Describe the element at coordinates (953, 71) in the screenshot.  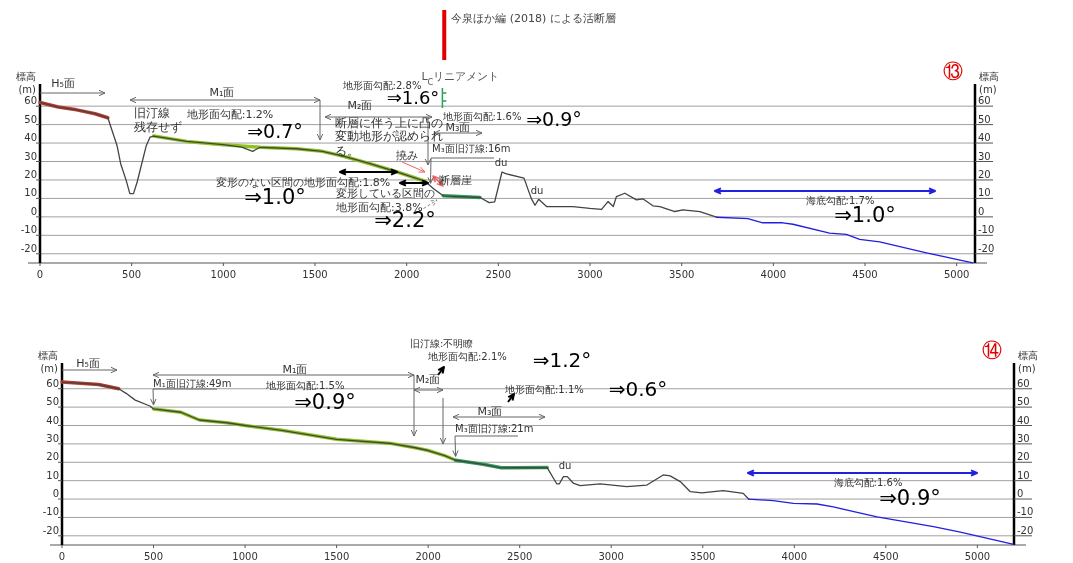
I see `chart-title: ⑬` at that location.